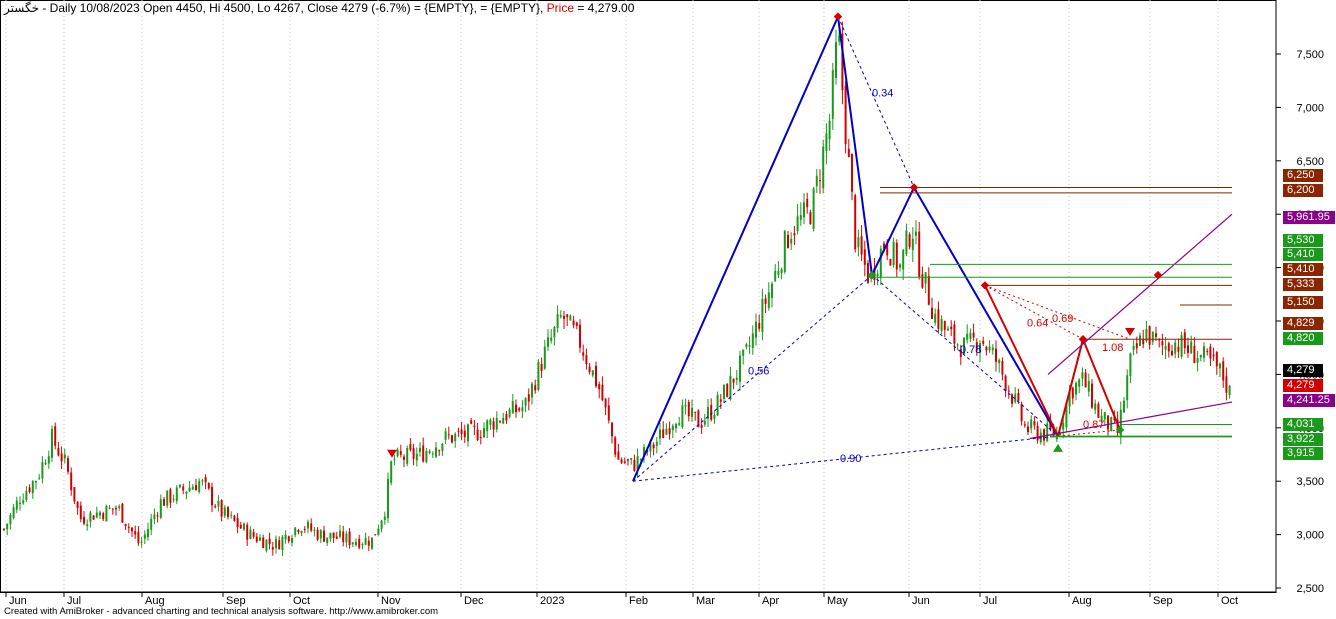 This screenshot has width=1336, height=619. Describe the element at coordinates (1303, 175) in the screenshot. I see `price-level-label: 6,250` at that location.